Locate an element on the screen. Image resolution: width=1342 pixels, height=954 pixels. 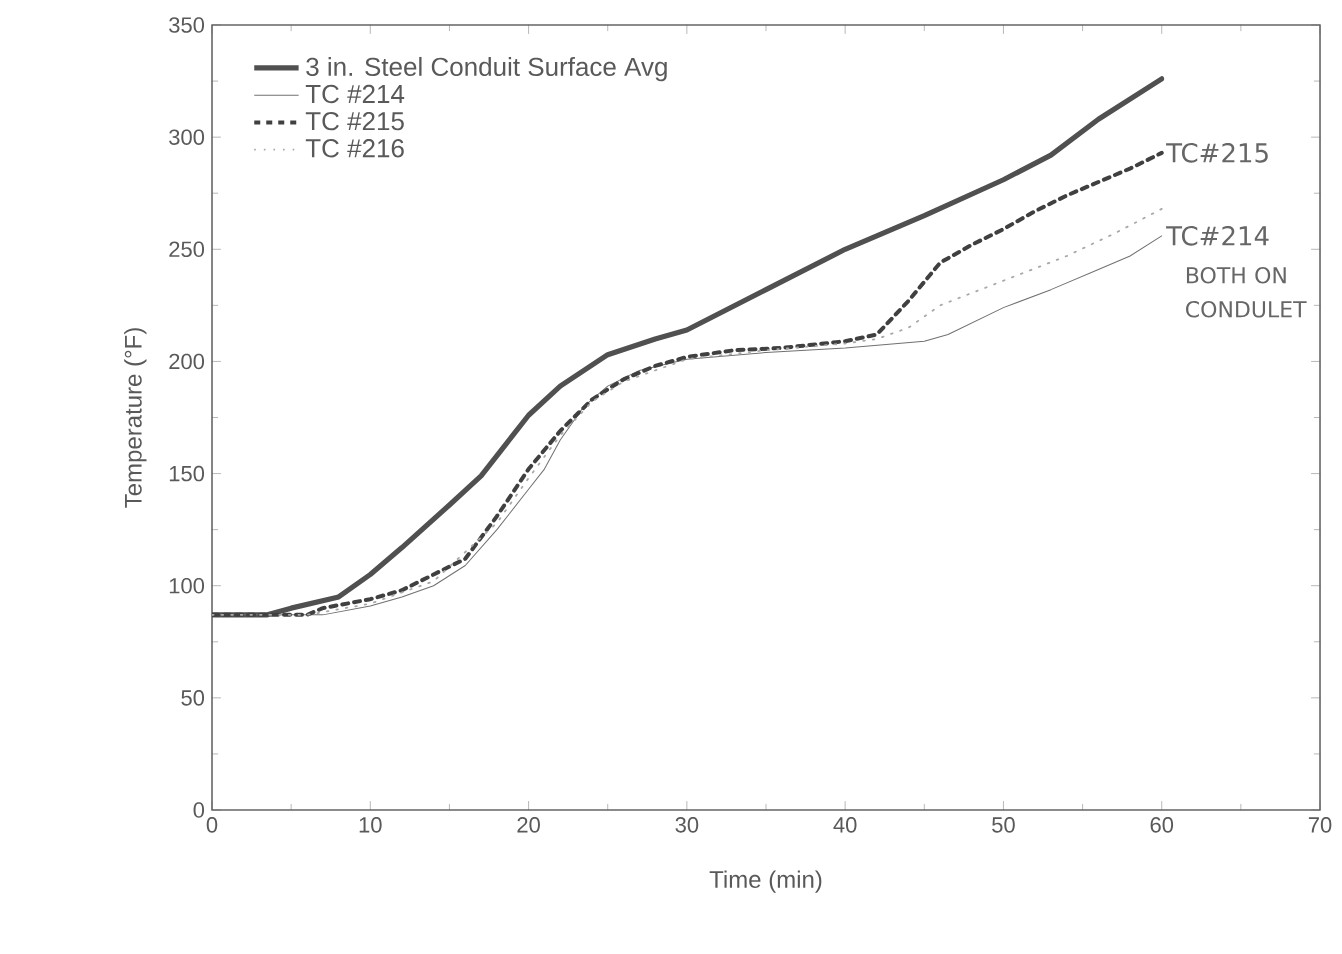
annotation: TC#215 is located at coordinates (1217, 153).